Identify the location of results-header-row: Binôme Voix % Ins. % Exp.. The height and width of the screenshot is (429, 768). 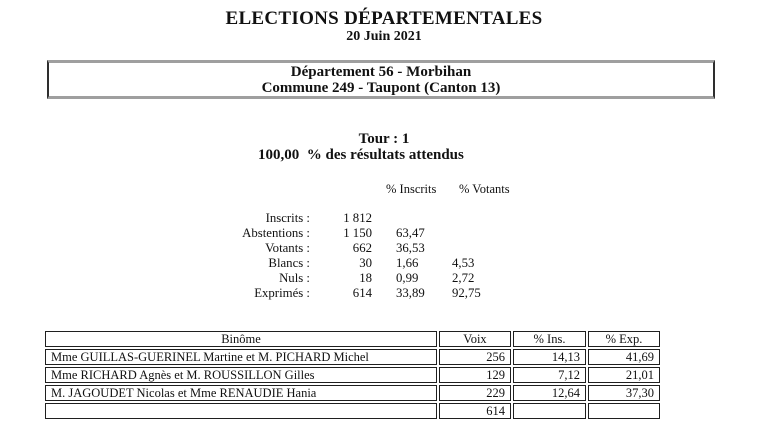
(352, 339).